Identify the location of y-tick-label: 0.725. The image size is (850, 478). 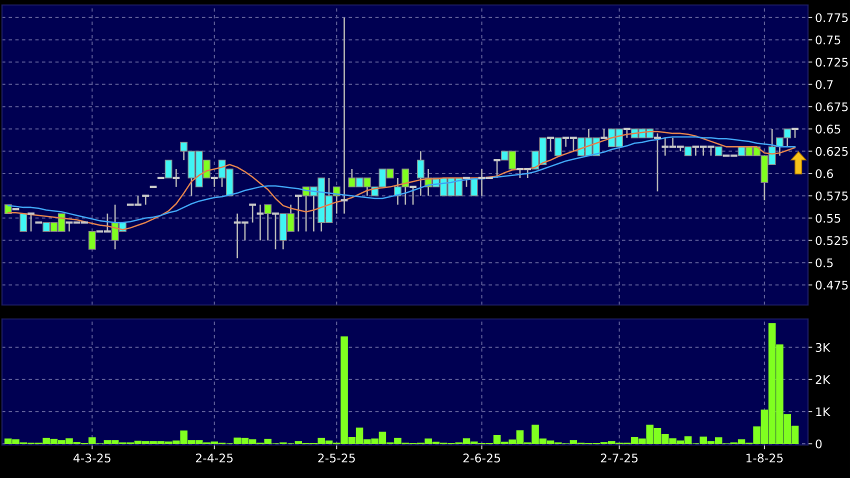
(832, 62).